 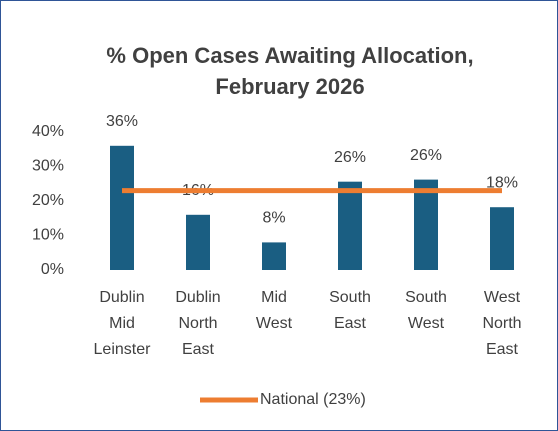 What do you see at coordinates (48, 235) in the screenshot?
I see `y-tick-label: 10%` at bounding box center [48, 235].